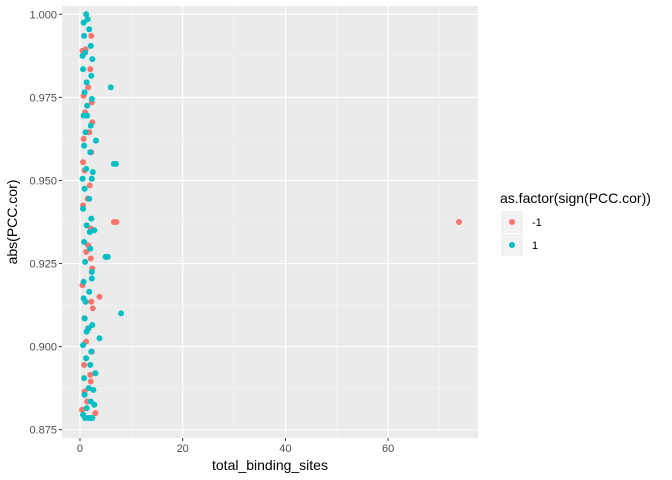 This screenshot has width=672, height=480. Describe the element at coordinates (43, 348) in the screenshot. I see `y-tick-label: 0.900` at that location.